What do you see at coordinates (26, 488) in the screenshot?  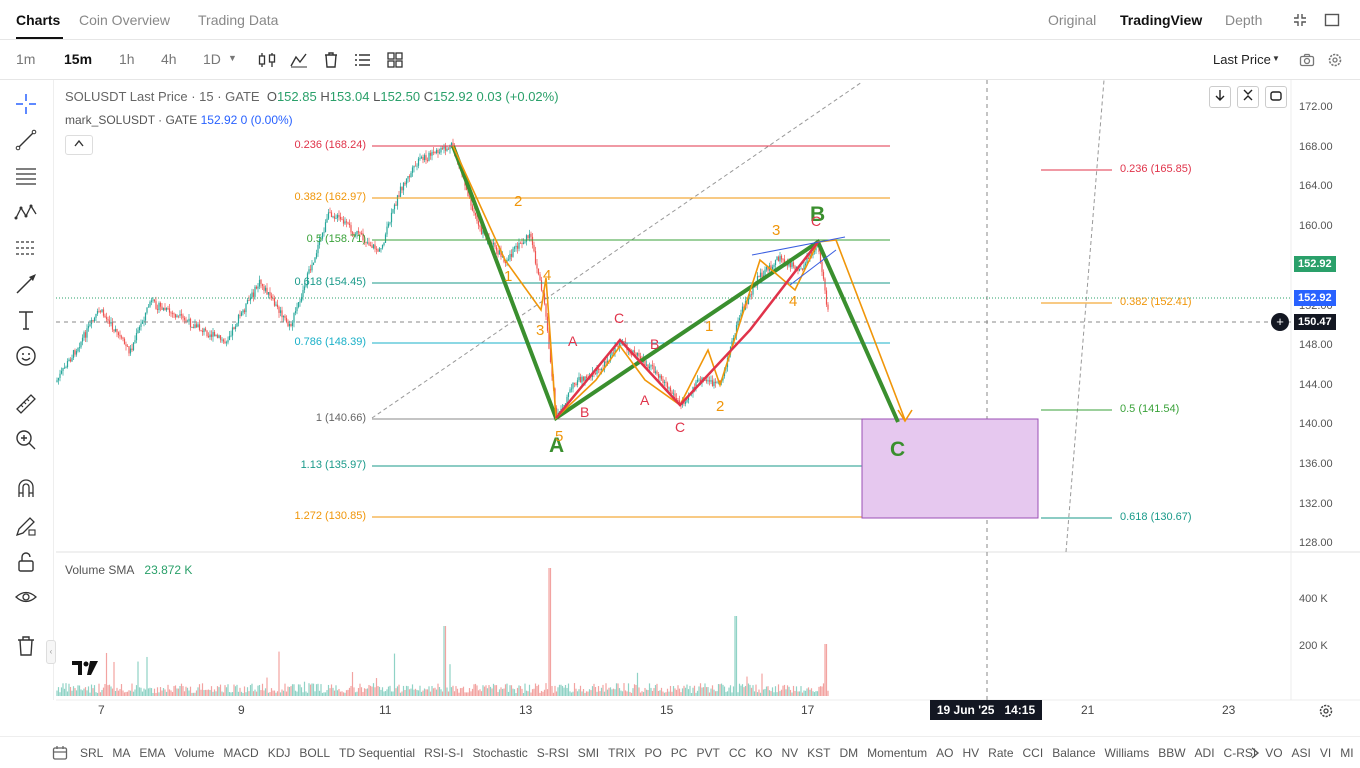 I see `magnet-icon` at bounding box center [26, 488].